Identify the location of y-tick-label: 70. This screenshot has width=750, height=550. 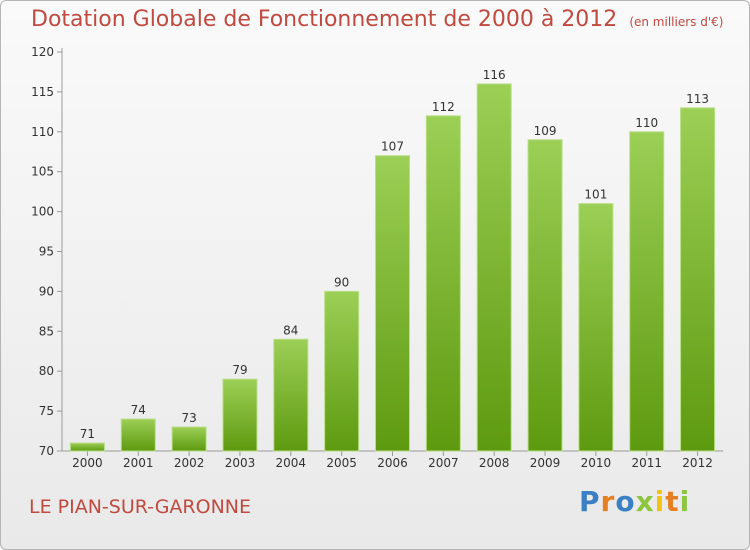
(46, 451).